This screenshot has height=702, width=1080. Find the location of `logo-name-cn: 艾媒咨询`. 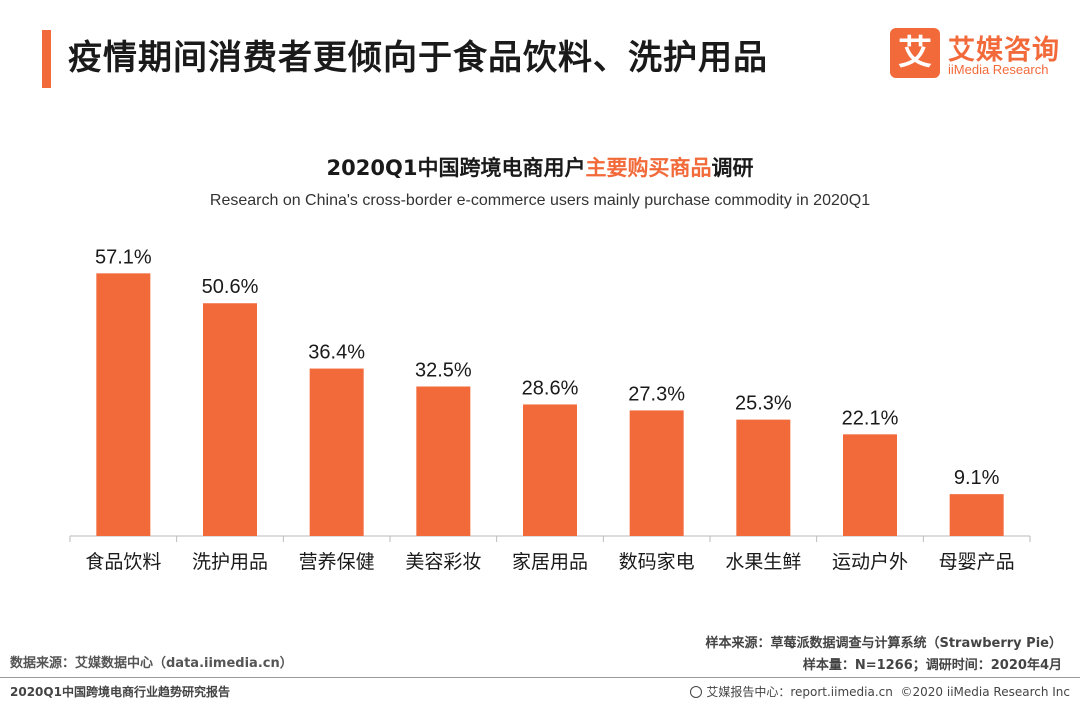

logo-name-cn: 艾媒咨询 is located at coordinates (1004, 50).